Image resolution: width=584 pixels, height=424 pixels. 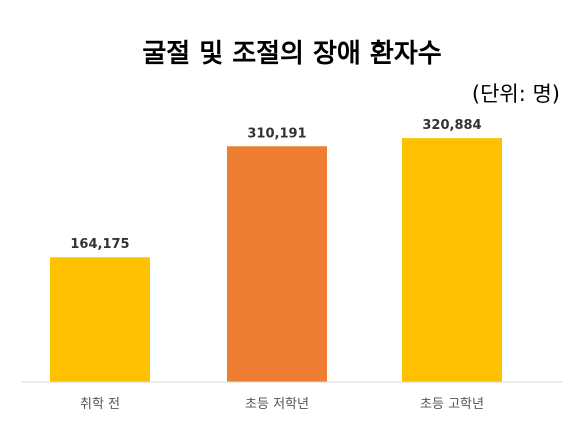 What do you see at coordinates (100, 404) in the screenshot?
I see `category-label-1: 취학 전` at bounding box center [100, 404].